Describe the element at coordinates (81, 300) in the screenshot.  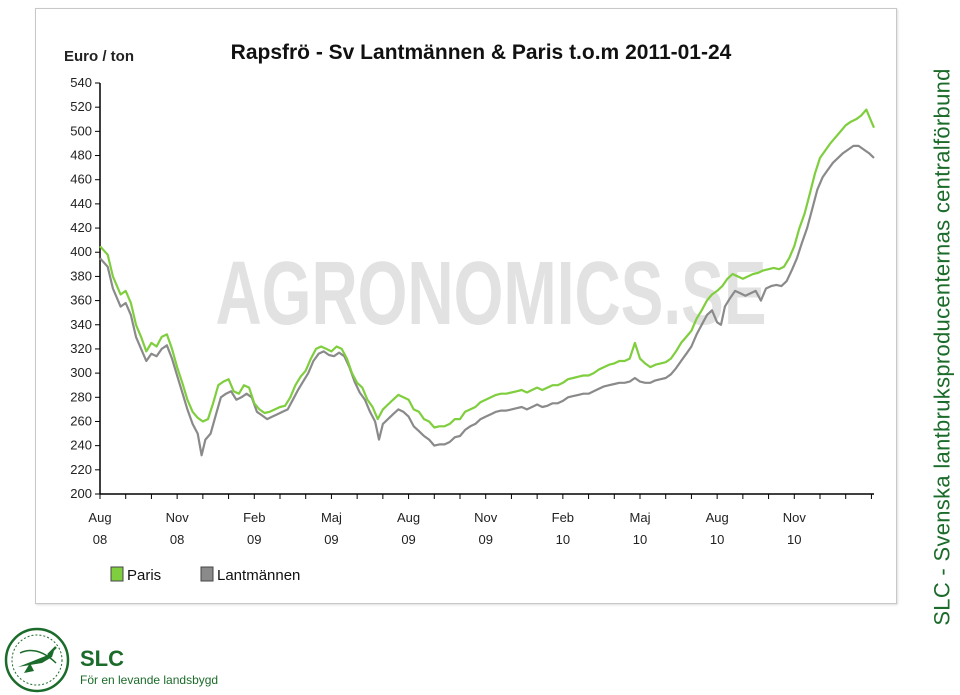
I see `y-tick-label: 360` at that location.